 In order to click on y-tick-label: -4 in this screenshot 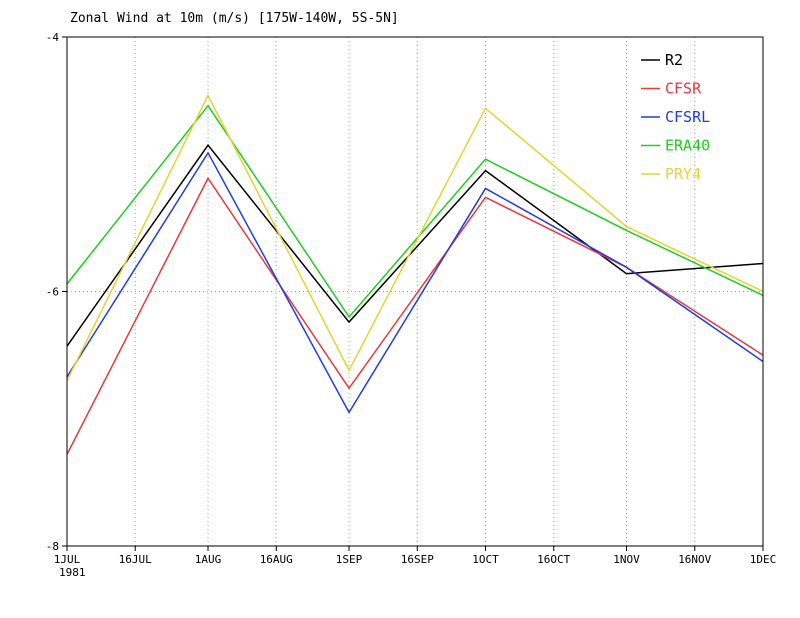, I will do `click(53, 37)`.